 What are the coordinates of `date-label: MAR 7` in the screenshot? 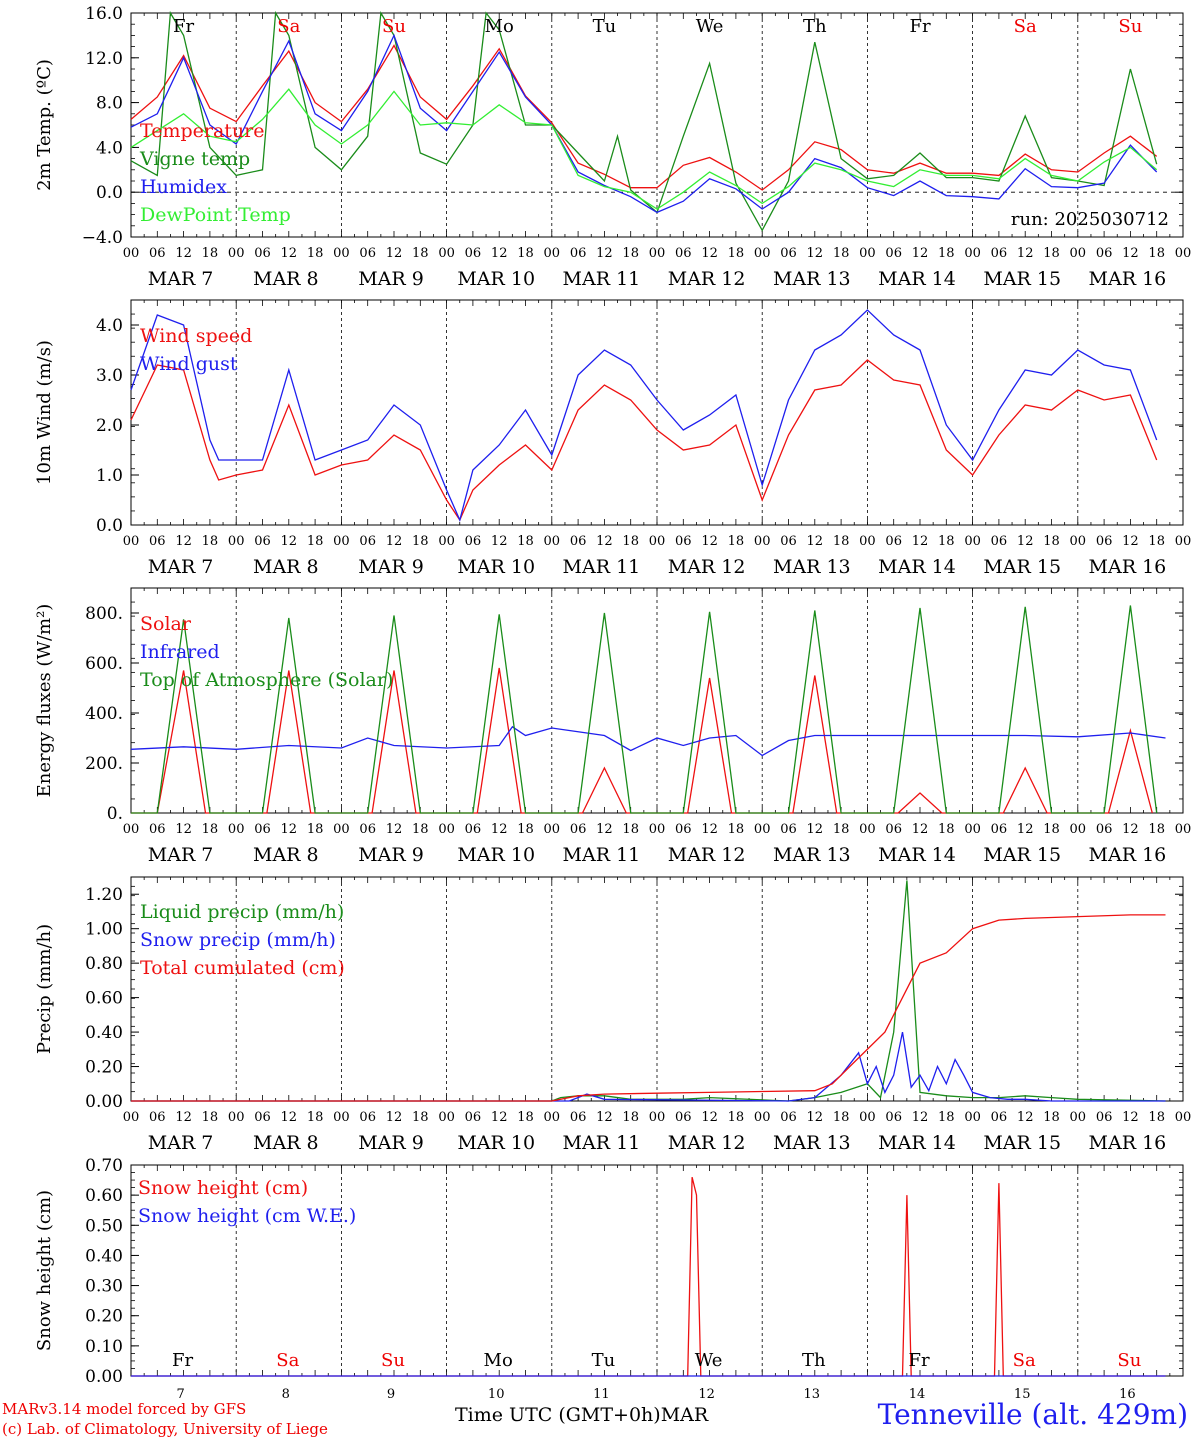 It's located at (181, 279).